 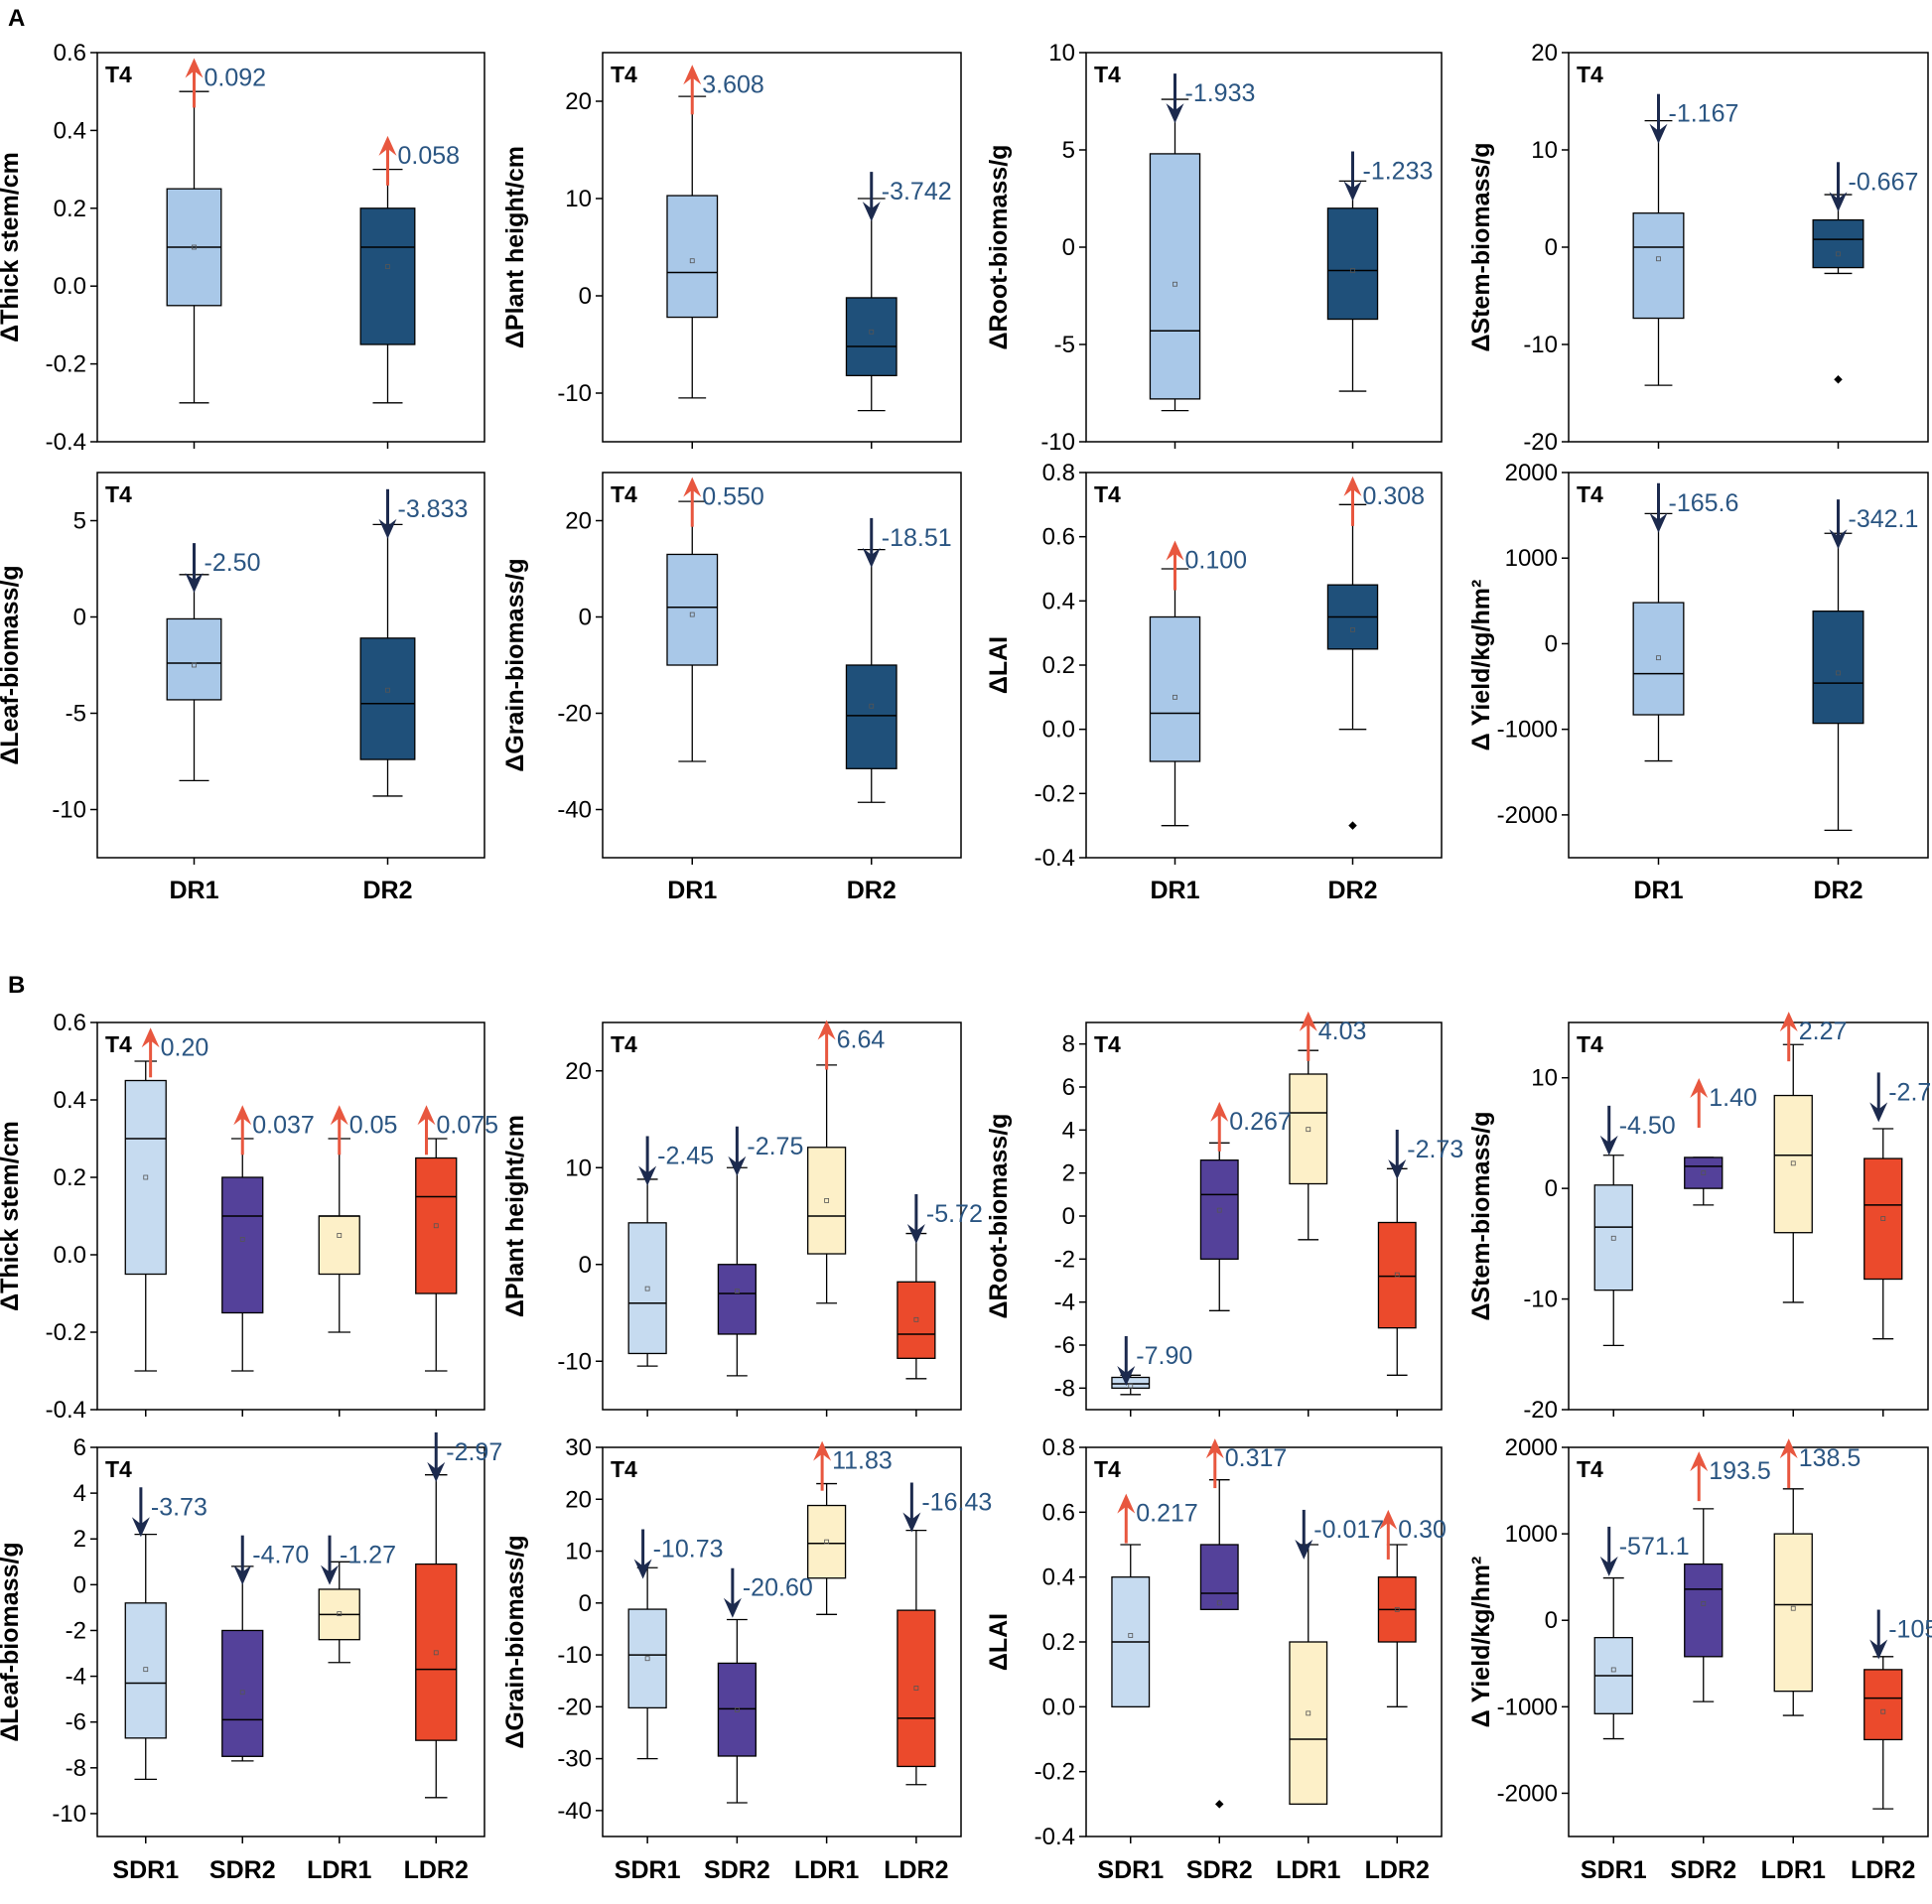 What do you see at coordinates (339, 1235) in the screenshot?
I see `box-LDR1` at bounding box center [339, 1235].